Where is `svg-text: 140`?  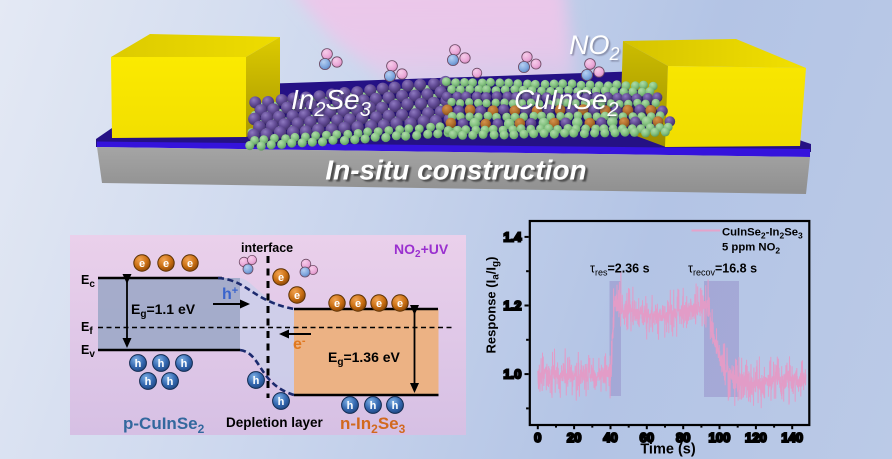 svg-text: 140 is located at coordinates (792, 437).